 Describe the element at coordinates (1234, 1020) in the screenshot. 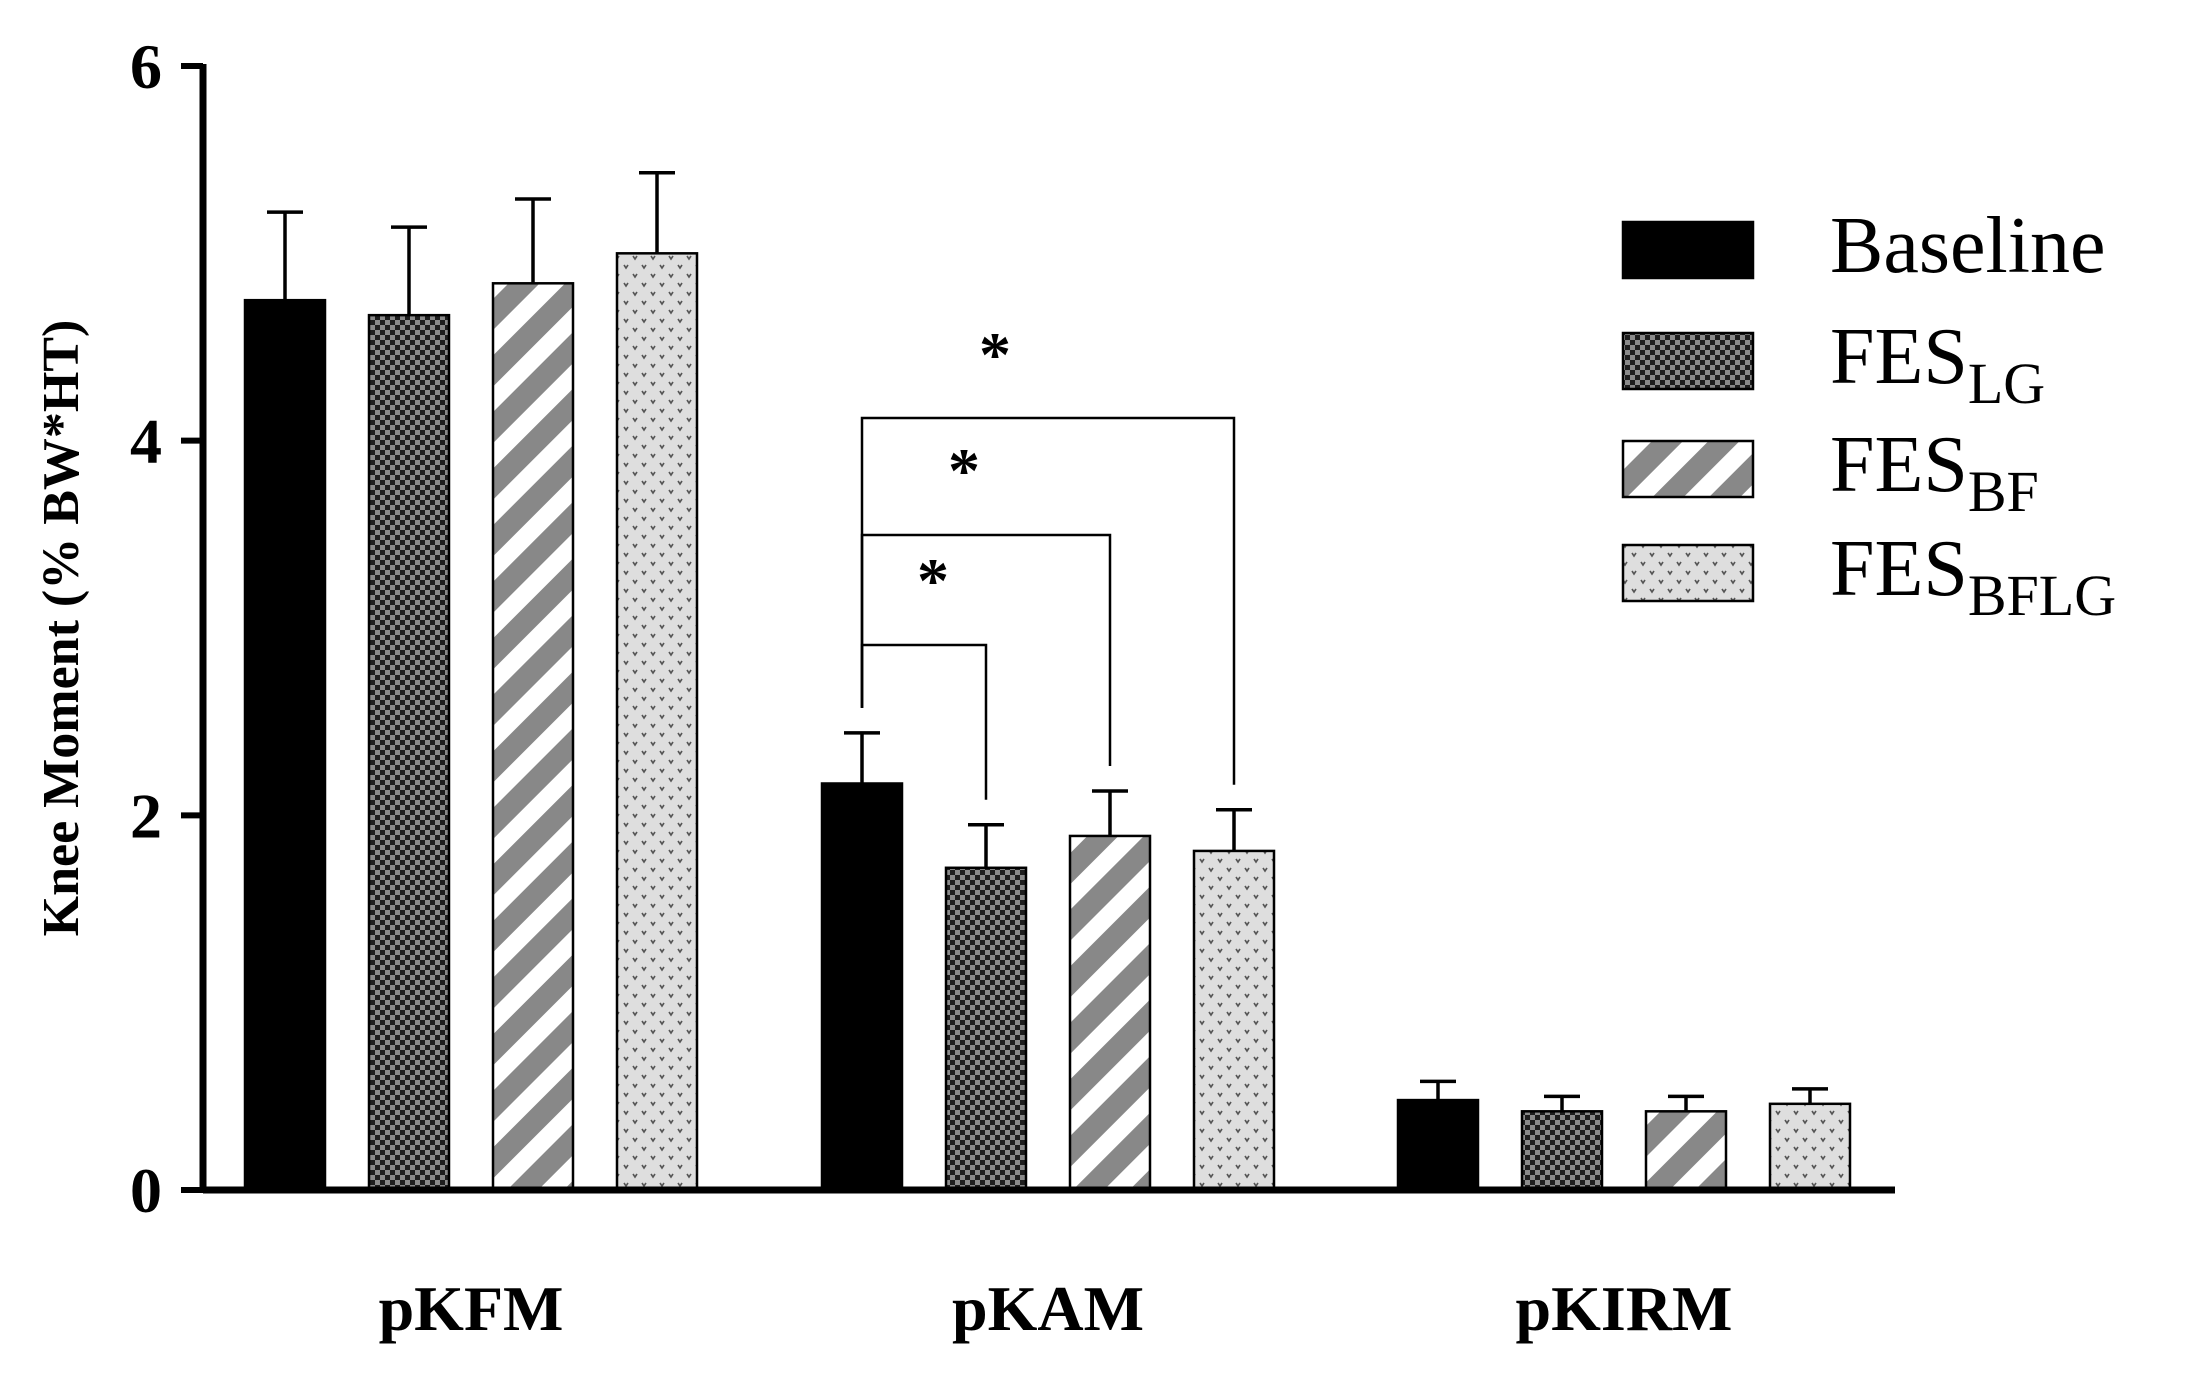

I see `bar-pkam-fes-bflg` at that location.